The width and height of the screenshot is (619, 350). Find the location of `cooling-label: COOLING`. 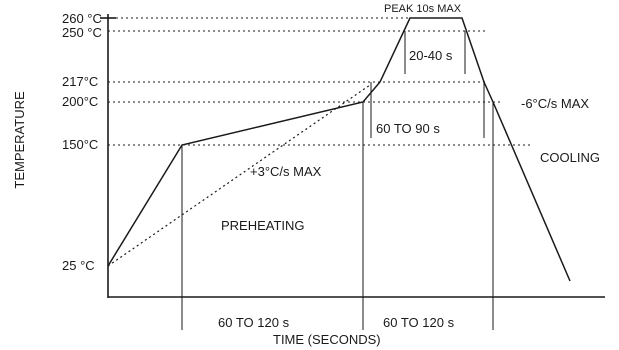

cooling-label: COOLING is located at coordinates (570, 157).